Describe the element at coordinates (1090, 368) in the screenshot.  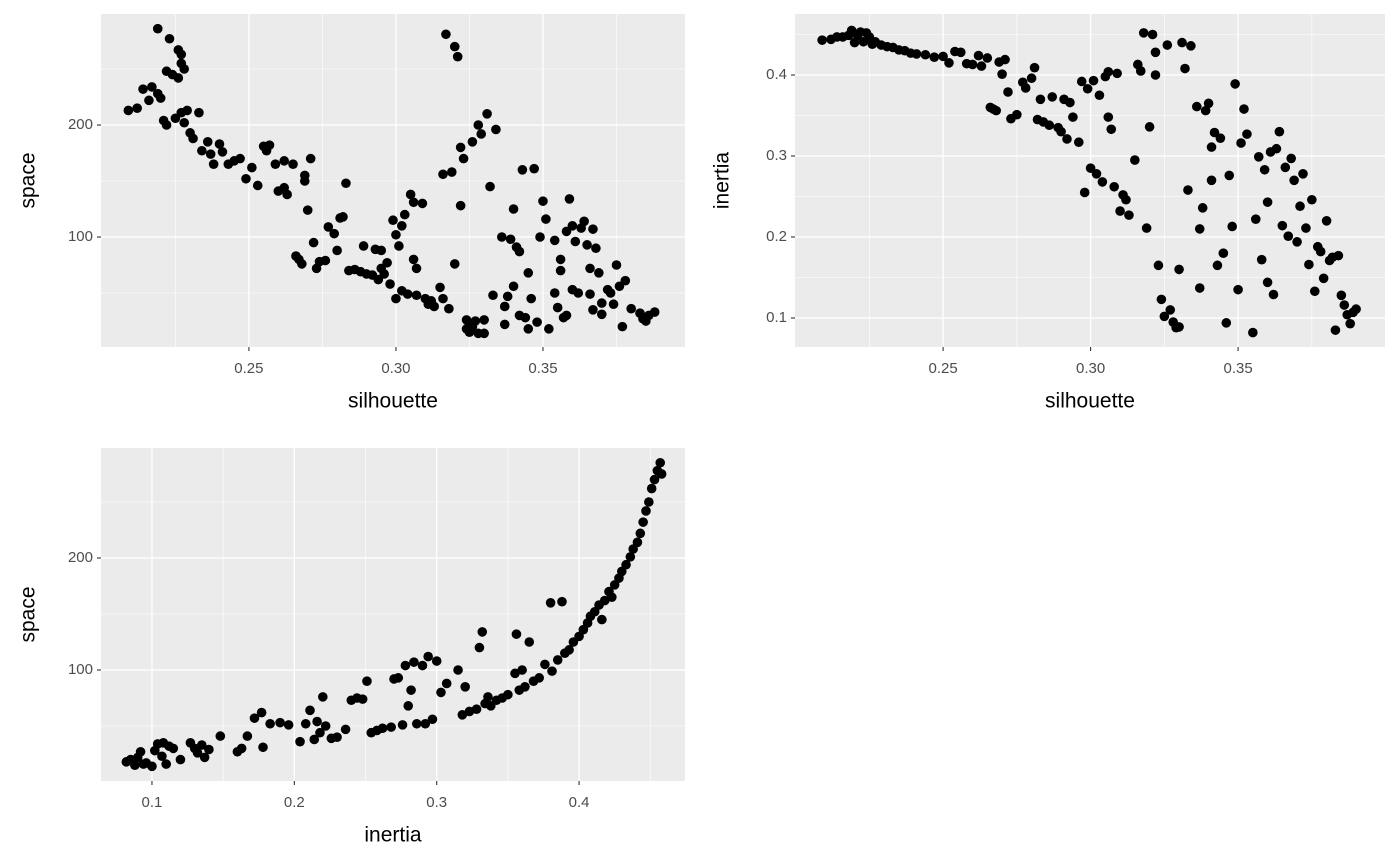
I see `x-tick-label: 0.30` at that location.